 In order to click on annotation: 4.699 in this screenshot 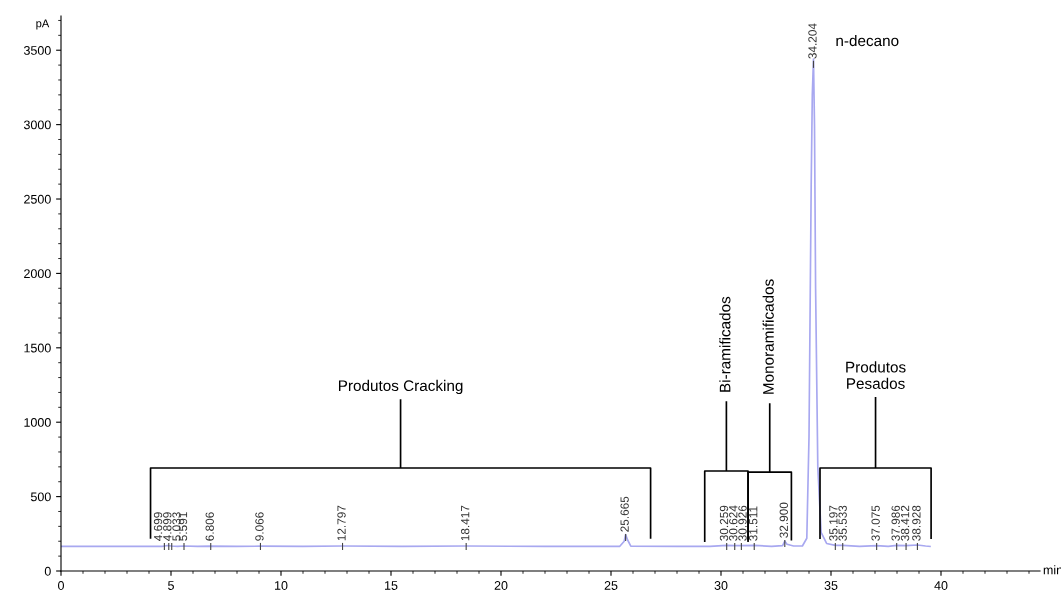, I will do `click(158, 526)`.